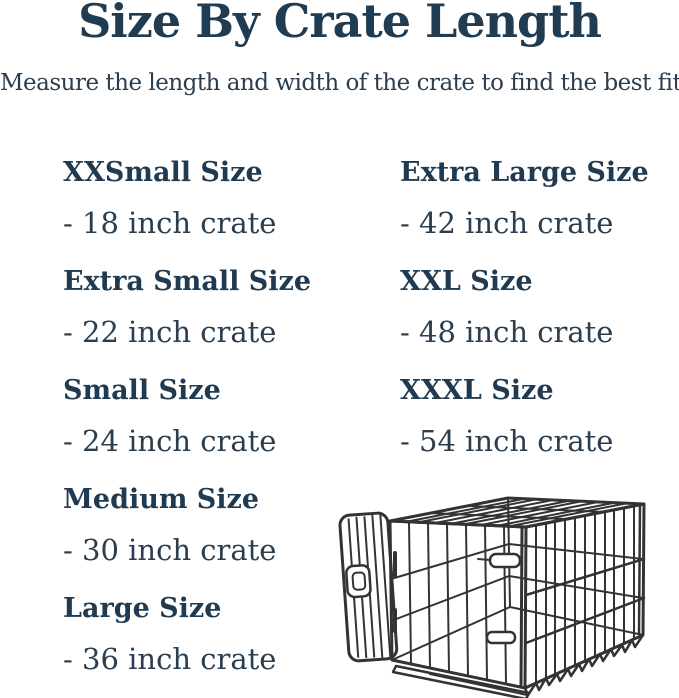  I want to click on crate-base-sawtooth, so click(584, 665).